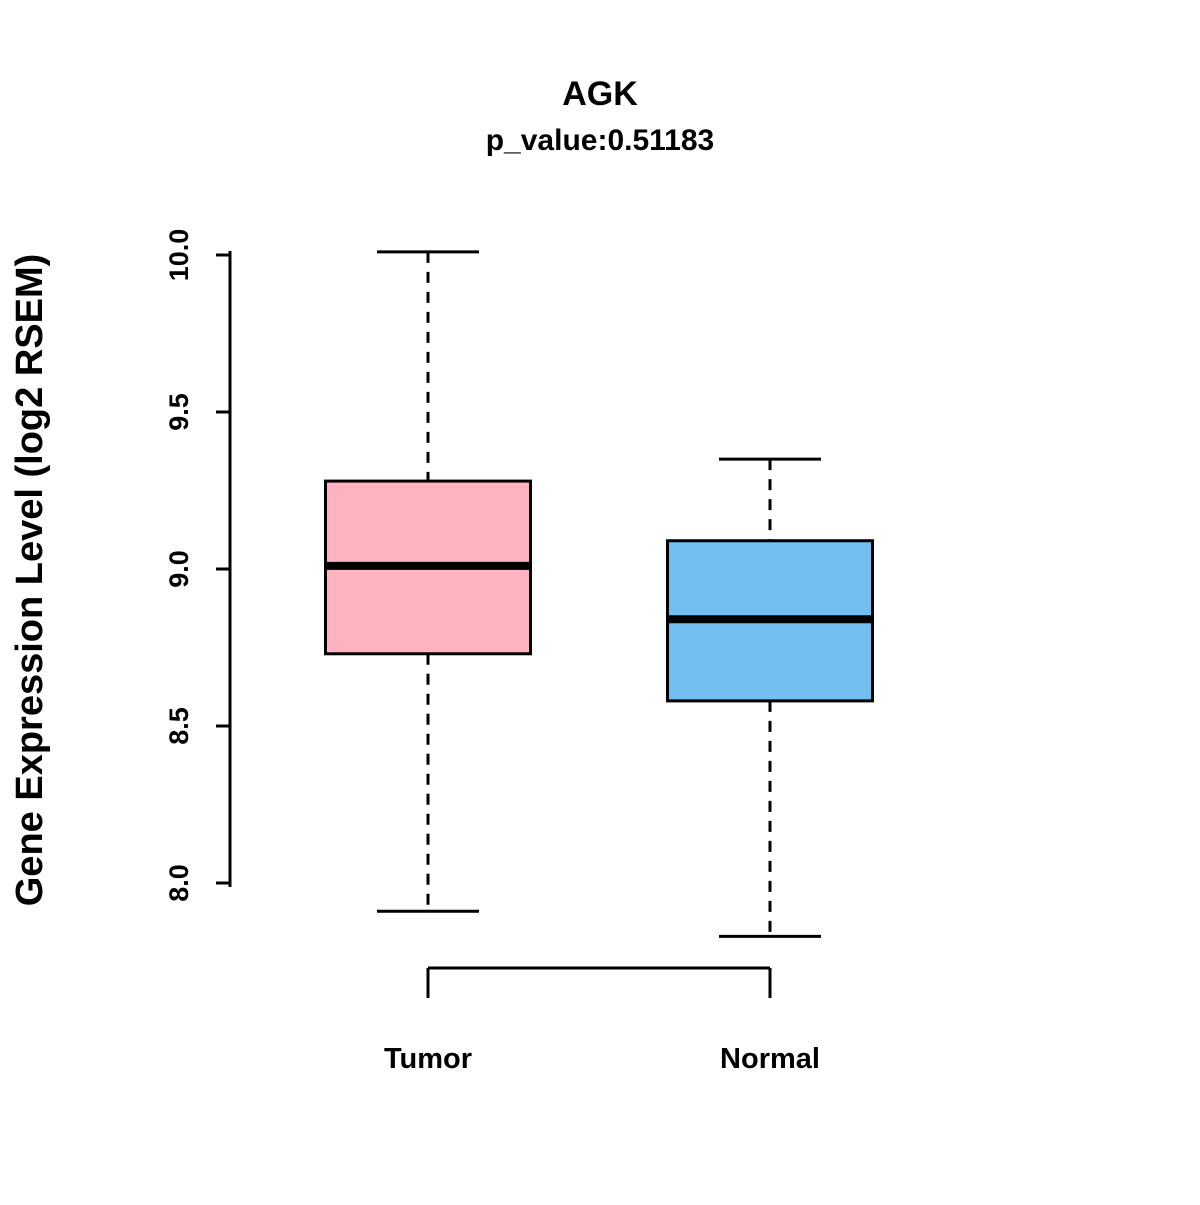 The image size is (1200, 1205). Describe the element at coordinates (179, 255) in the screenshot. I see `y-tick-label-10.0: 10.0` at that location.